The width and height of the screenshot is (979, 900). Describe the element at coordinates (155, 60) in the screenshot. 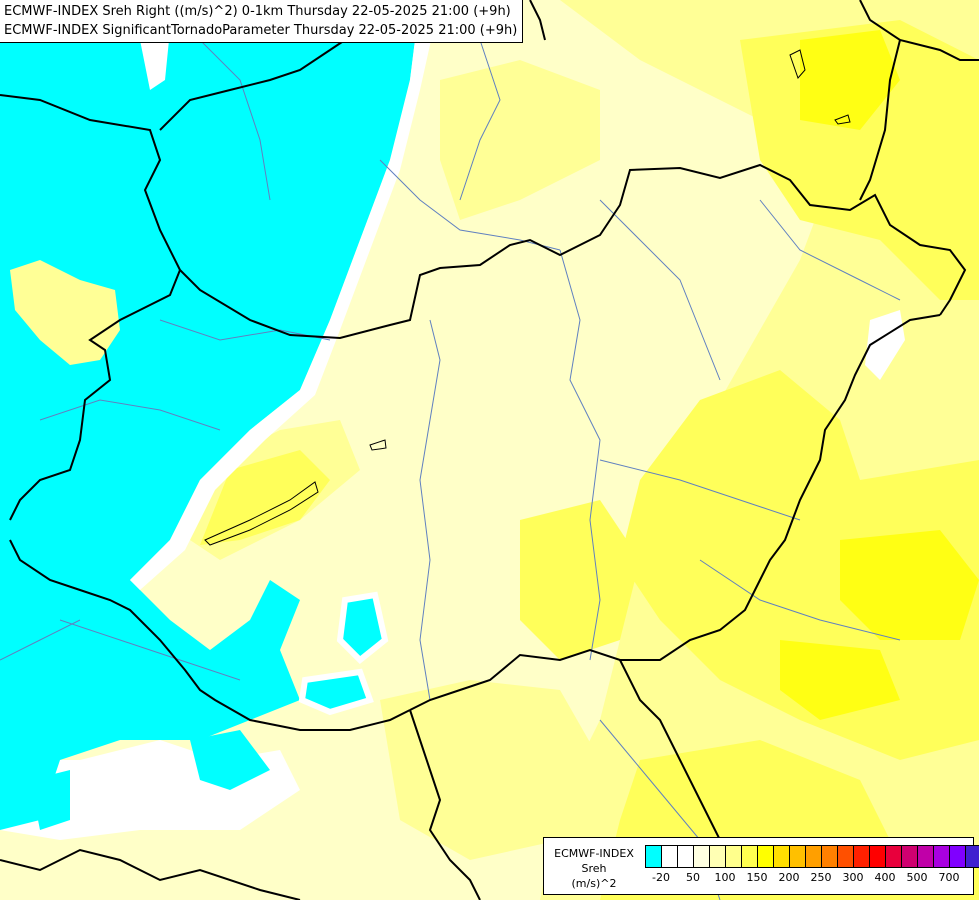

I see `white-notch-in-cyan` at that location.